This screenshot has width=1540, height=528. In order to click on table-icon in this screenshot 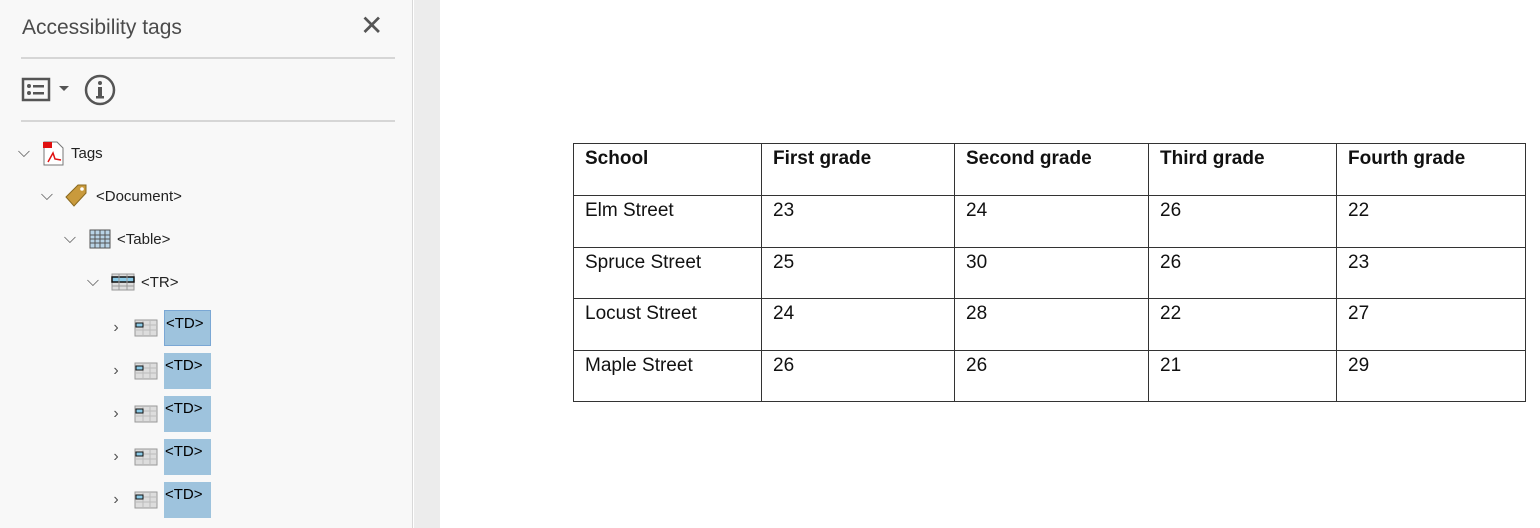, I will do `click(100, 239)`.